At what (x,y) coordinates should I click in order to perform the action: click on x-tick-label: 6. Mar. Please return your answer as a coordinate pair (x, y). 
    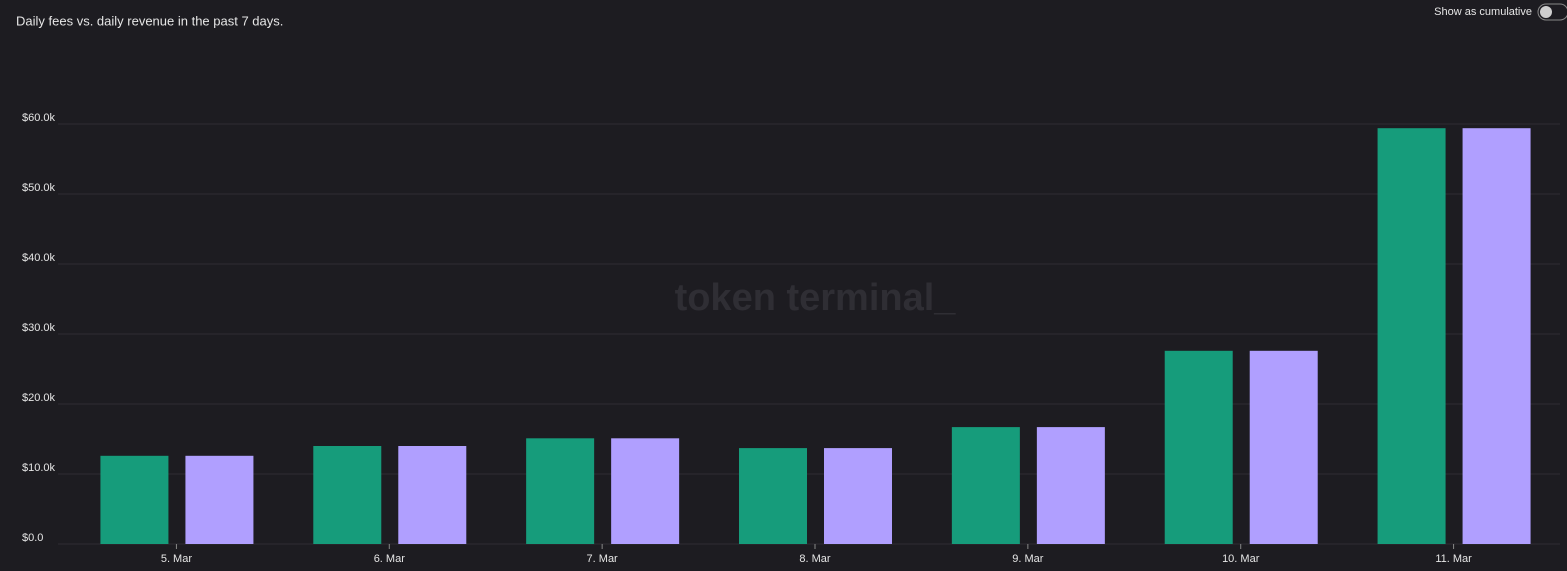
    Looking at the image, I should click on (390, 559).